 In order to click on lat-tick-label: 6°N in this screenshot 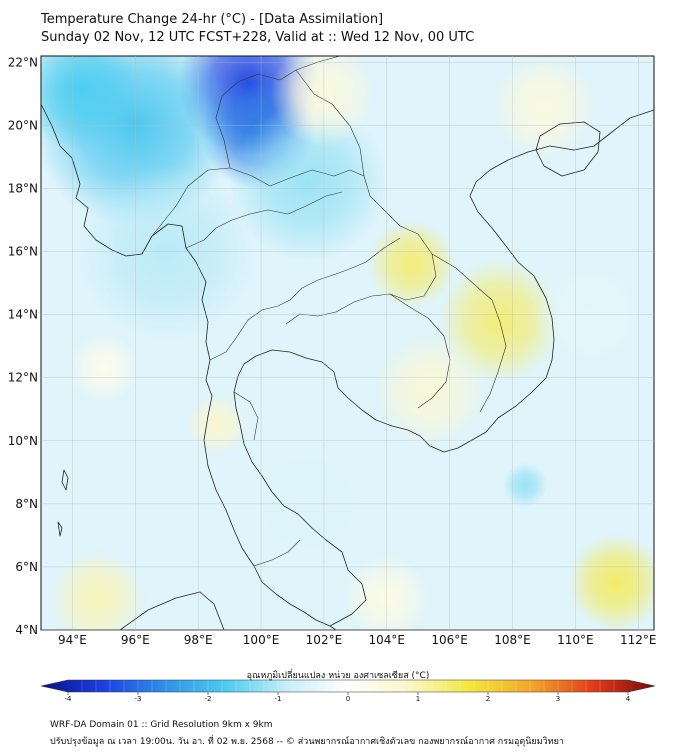, I will do `click(26, 567)`.